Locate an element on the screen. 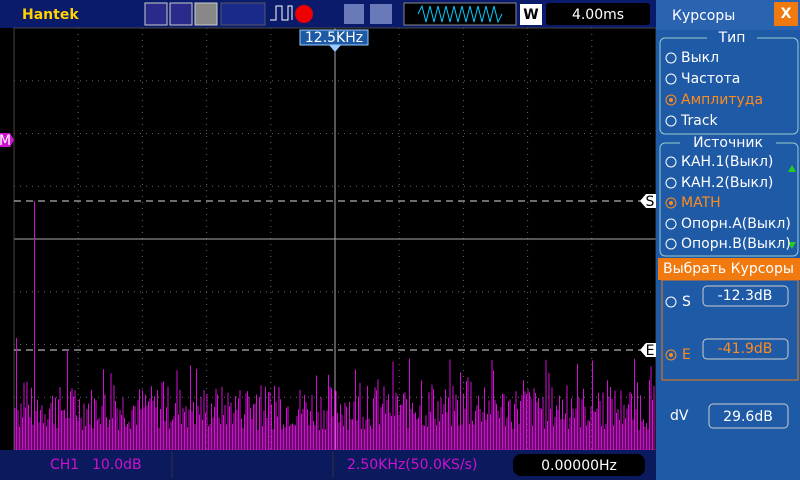 Image resolution: width=800 pixels, height=480 pixels. source-heading: Источник is located at coordinates (728, 143).